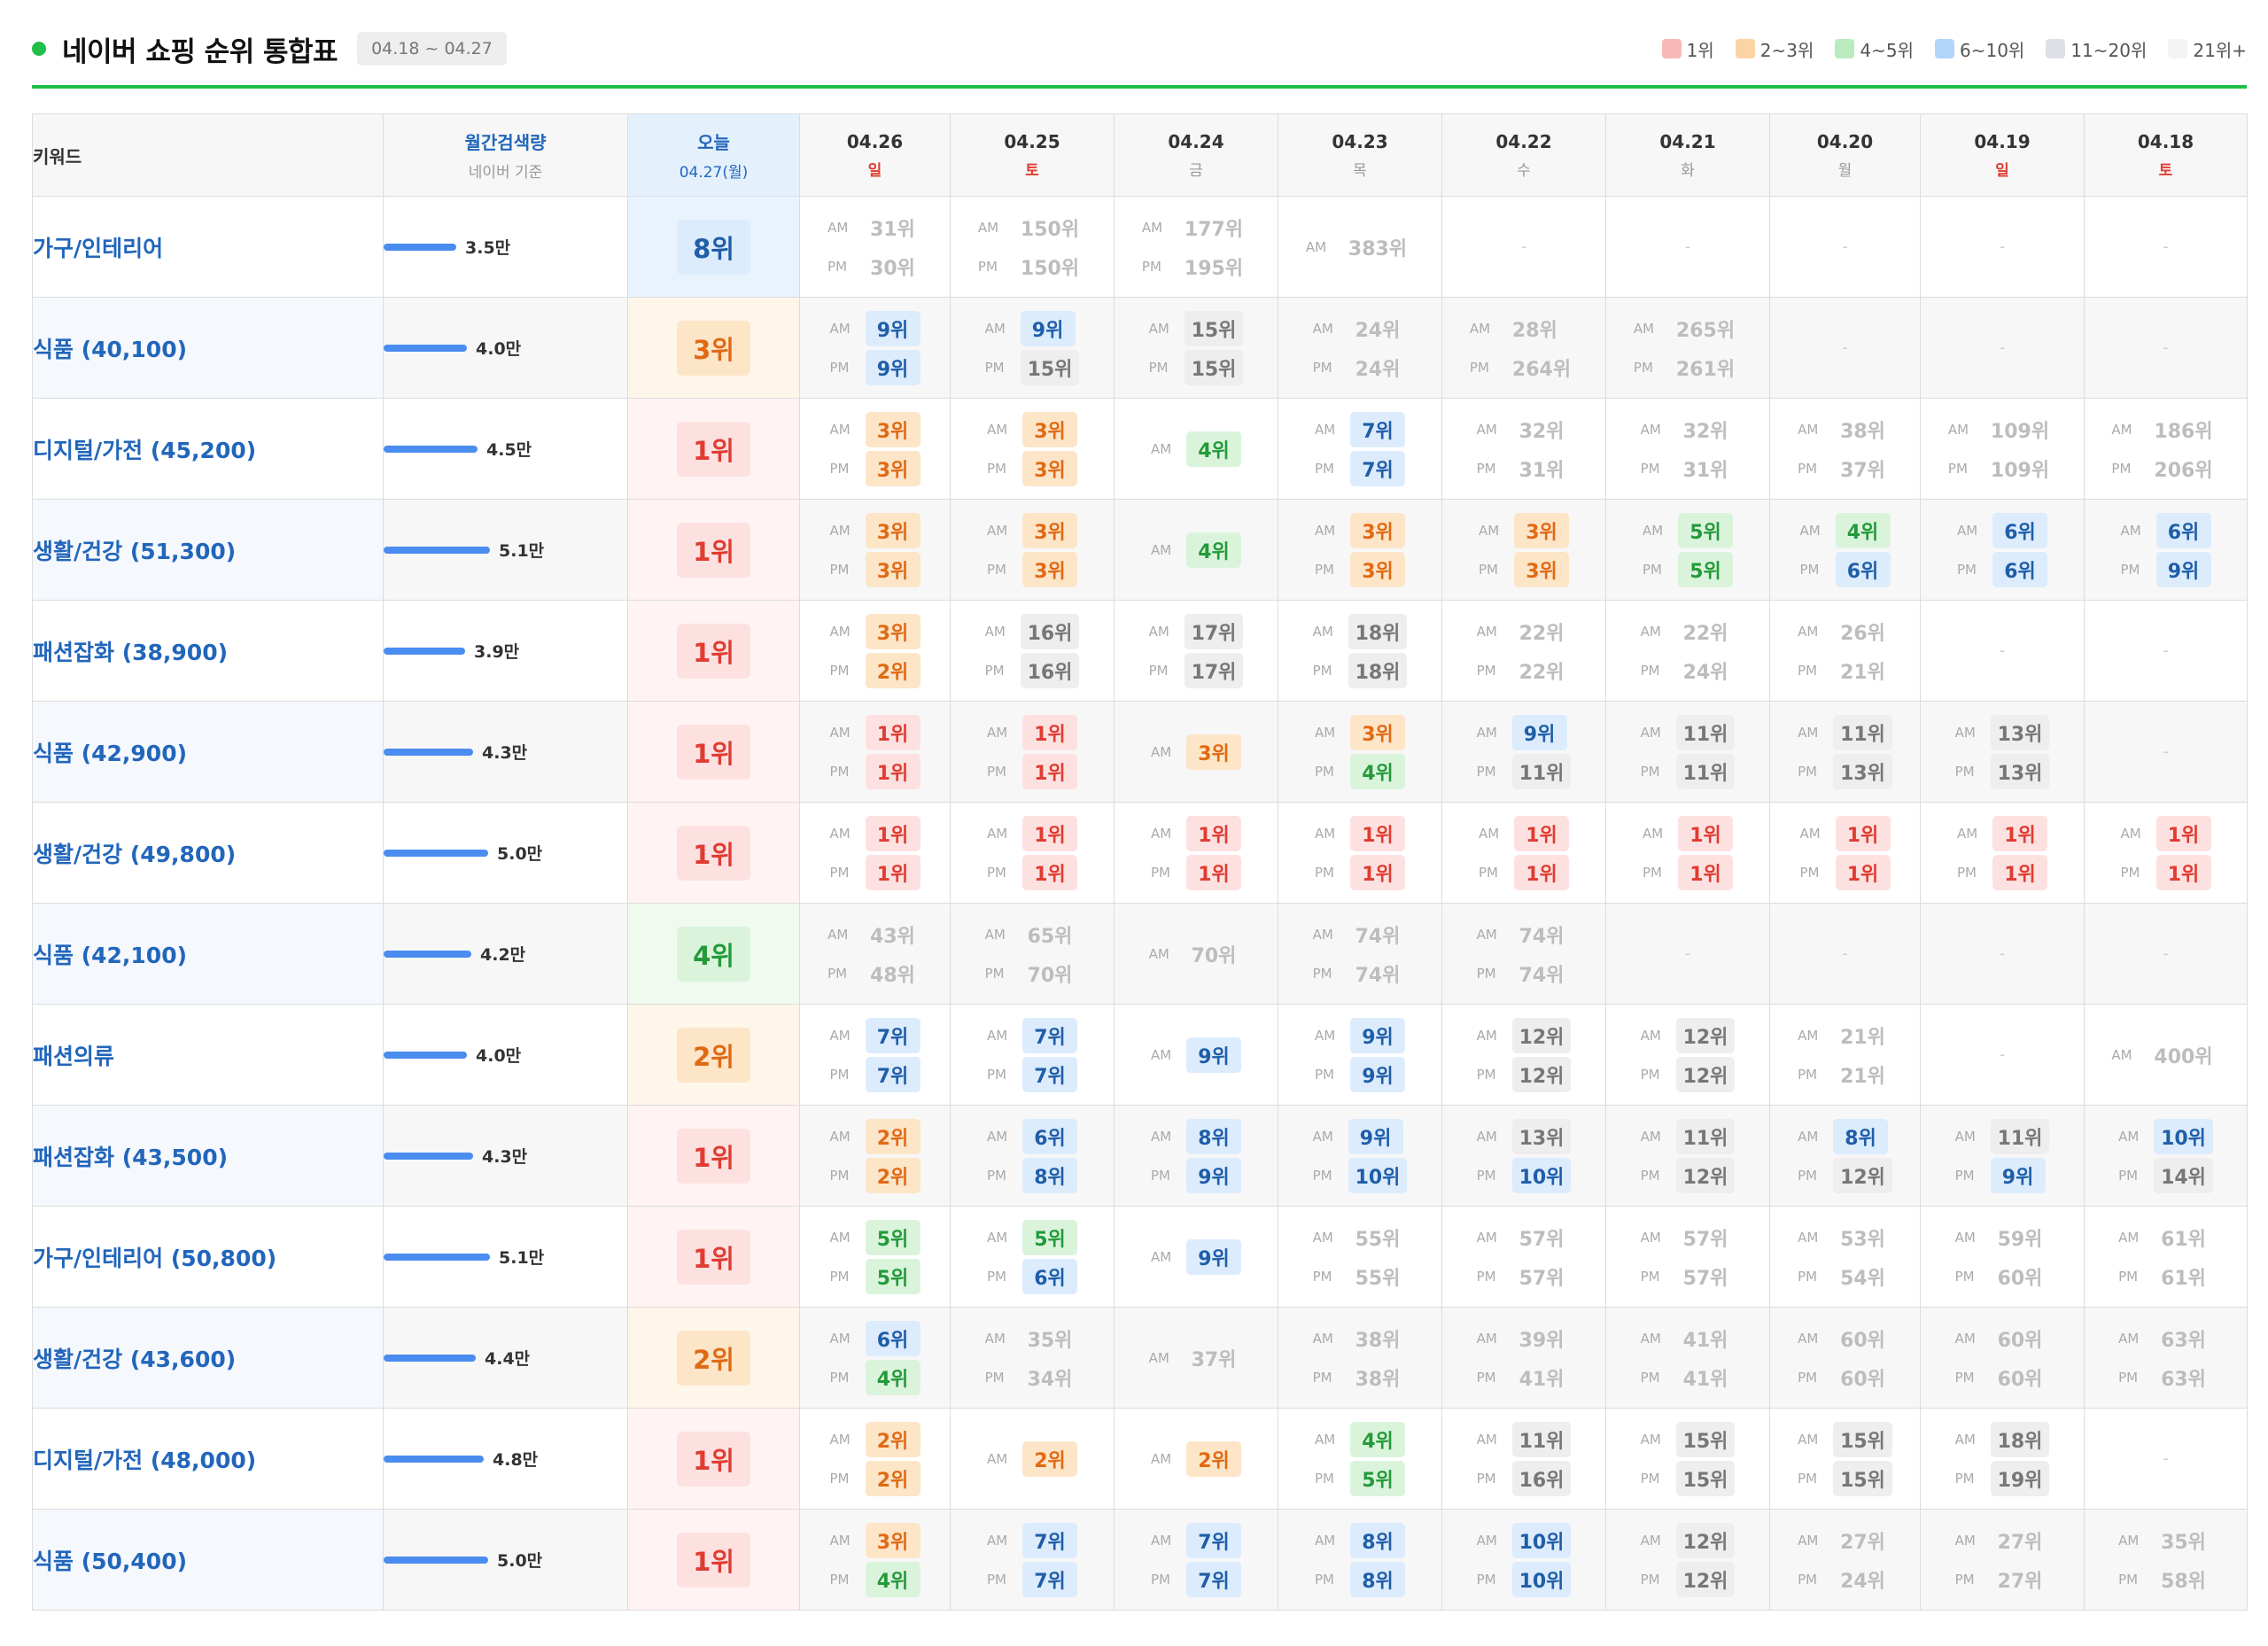 The image size is (2268, 1646). I want to click on rank-entry: AM 65위, so click(1032, 934).